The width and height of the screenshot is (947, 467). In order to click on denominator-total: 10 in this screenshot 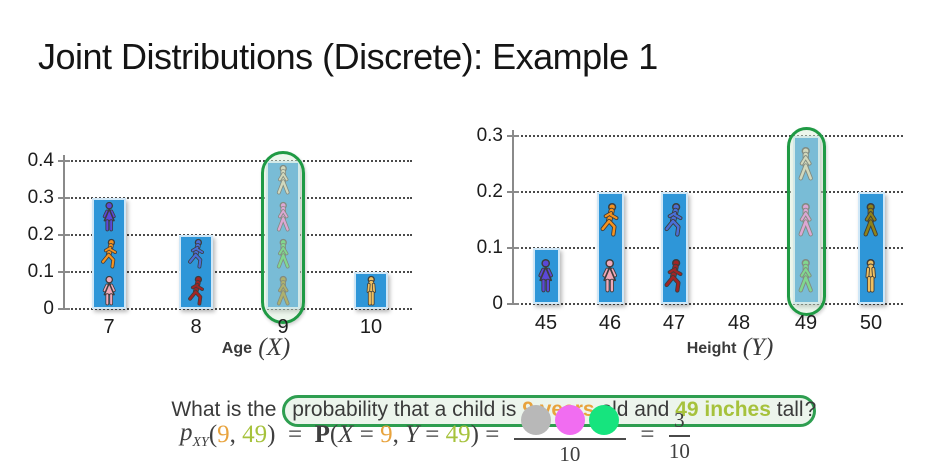, I will do `click(570, 453)`.